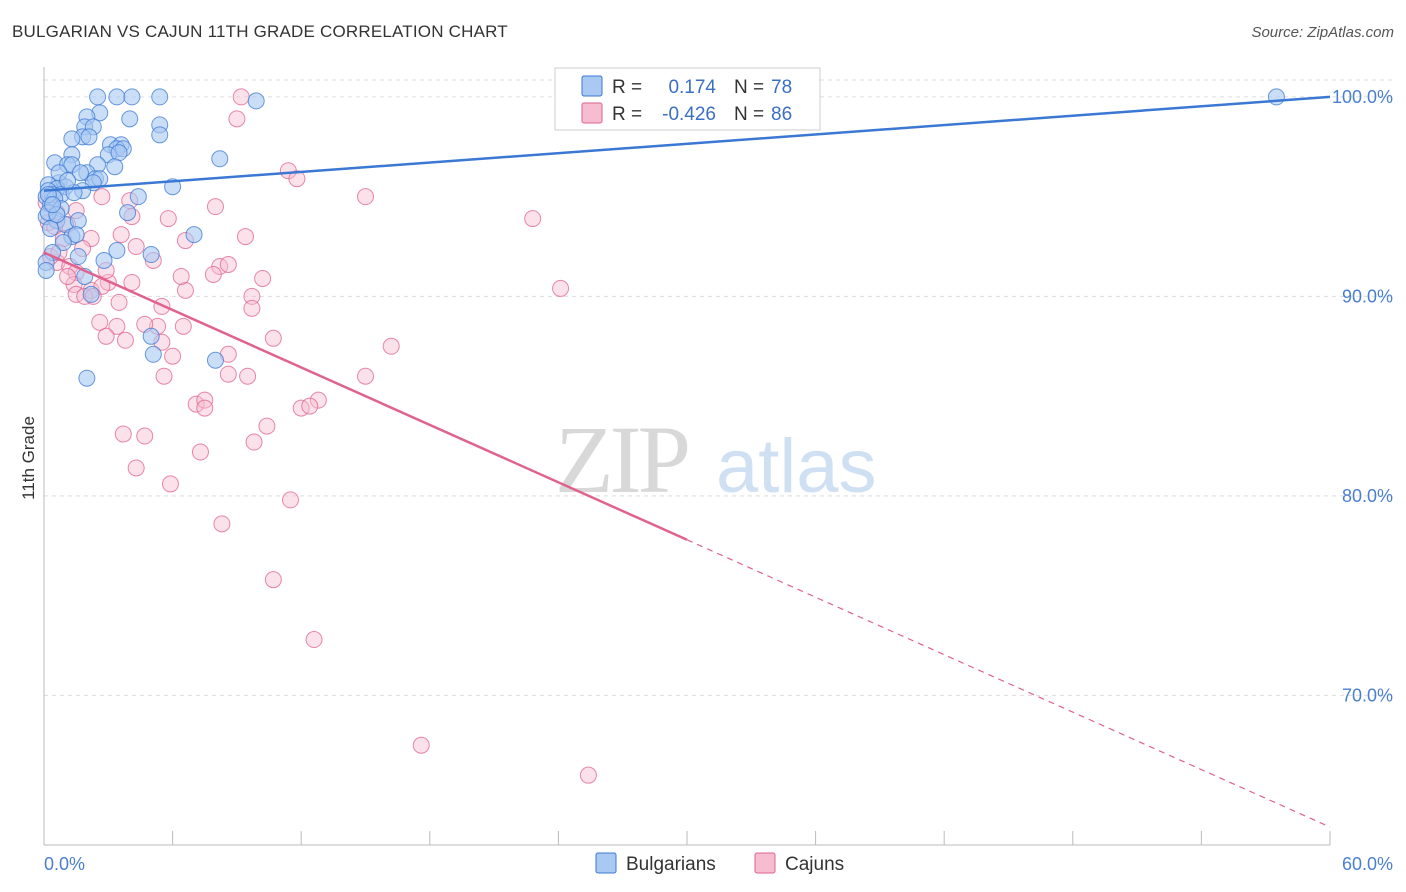 This screenshot has width=1406, height=892. What do you see at coordinates (1367, 695) in the screenshot?
I see `y-tick-label-70: 70.0%` at bounding box center [1367, 695].